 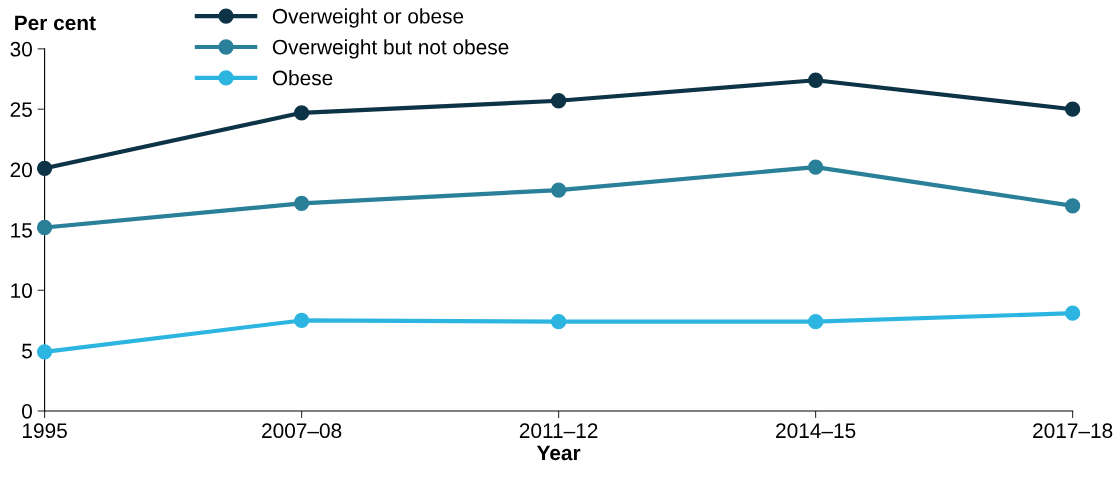 What do you see at coordinates (21, 170) in the screenshot?
I see `y-tick-label: 20` at bounding box center [21, 170].